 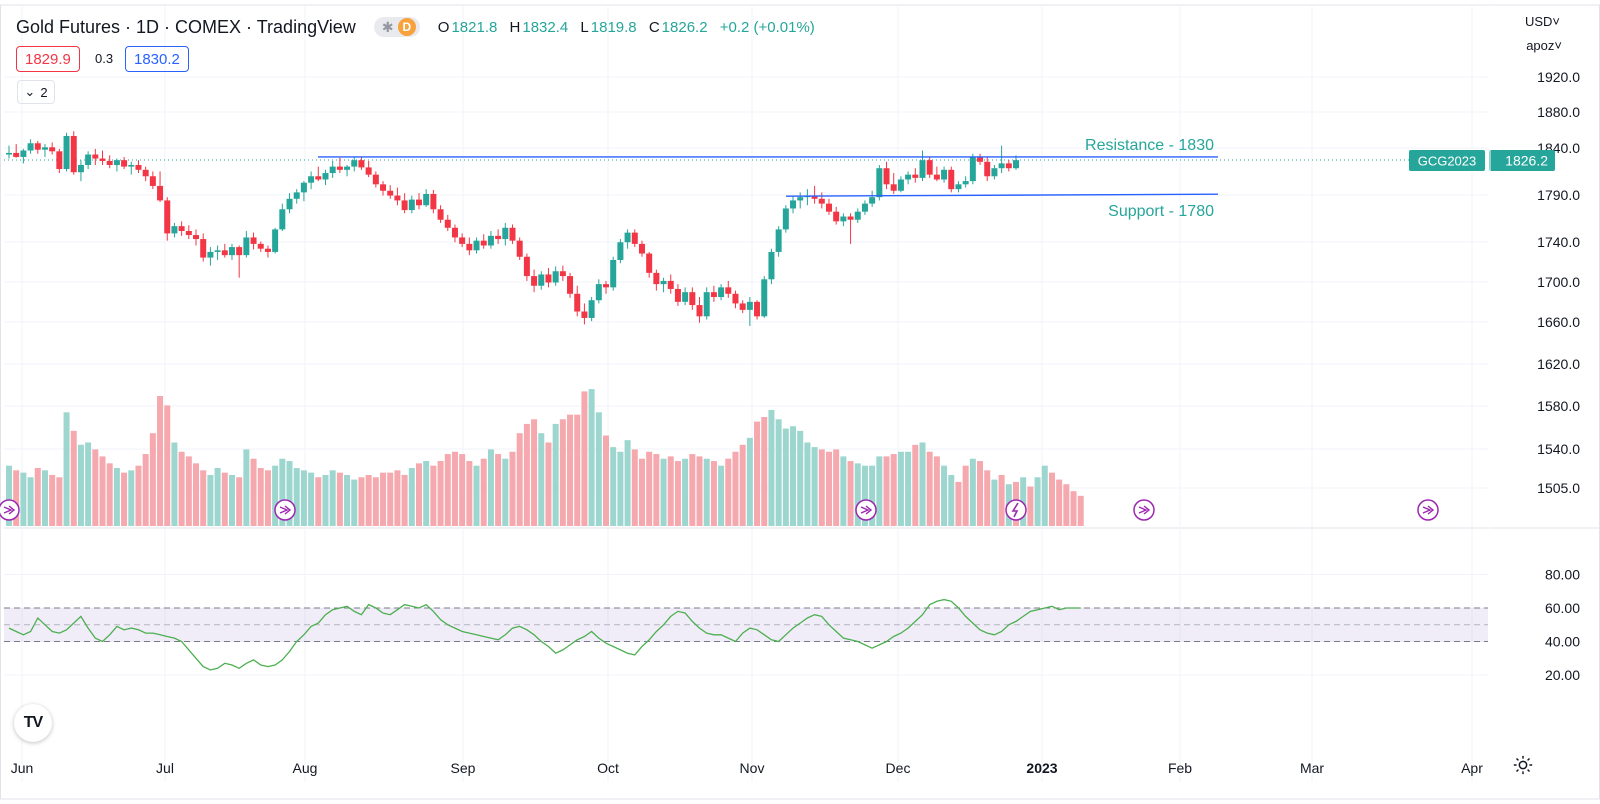 I want to click on price-tick-label: 1660.0, so click(x=1558, y=322).